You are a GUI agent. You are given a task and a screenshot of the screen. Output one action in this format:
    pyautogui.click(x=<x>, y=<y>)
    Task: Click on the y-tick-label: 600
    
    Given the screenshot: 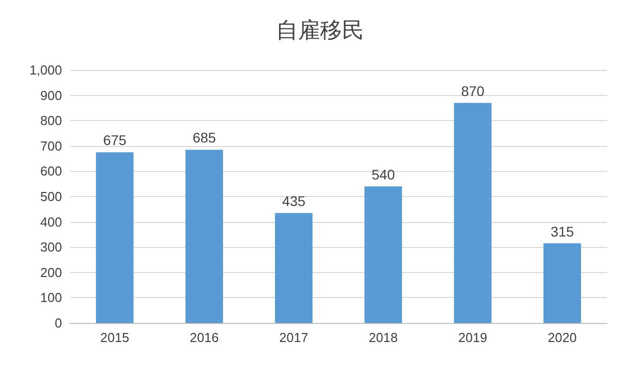 What is the action you would take?
    pyautogui.click(x=51, y=171)
    